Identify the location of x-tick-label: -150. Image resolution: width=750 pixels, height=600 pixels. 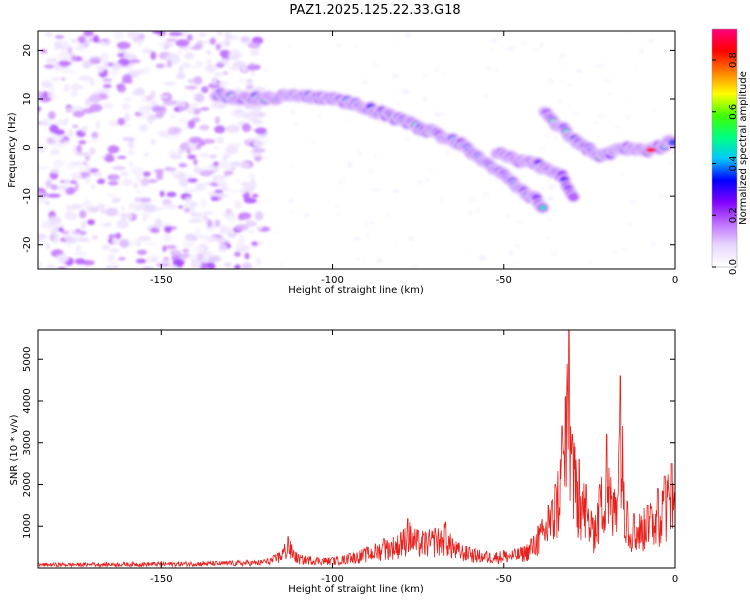
(161, 579).